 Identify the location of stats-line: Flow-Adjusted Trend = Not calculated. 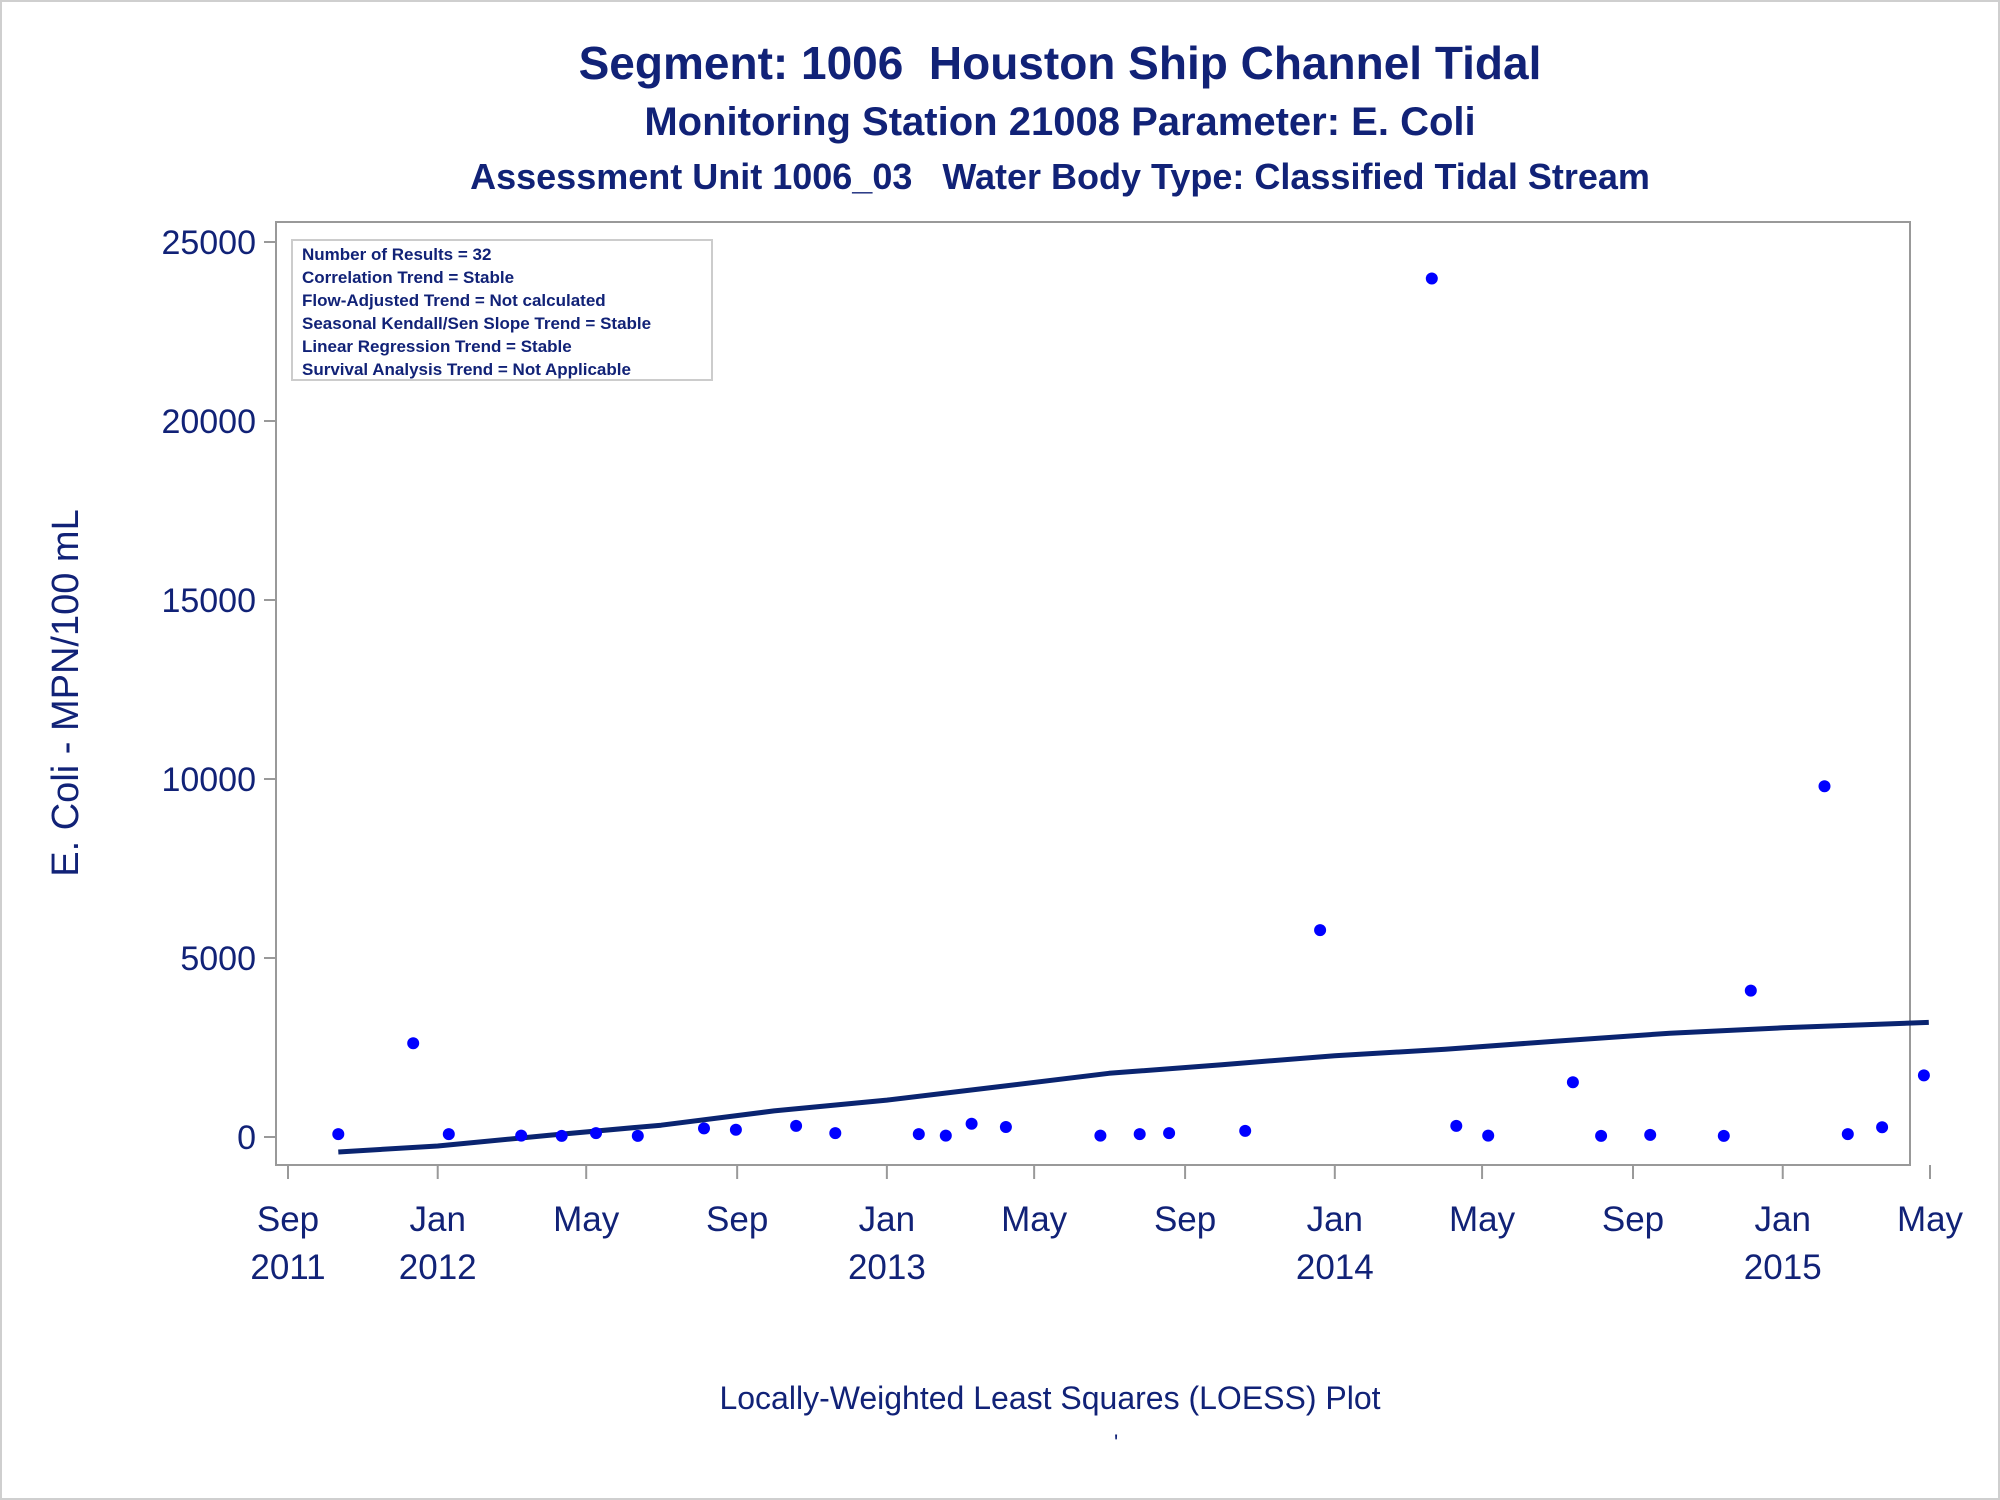
(454, 300).